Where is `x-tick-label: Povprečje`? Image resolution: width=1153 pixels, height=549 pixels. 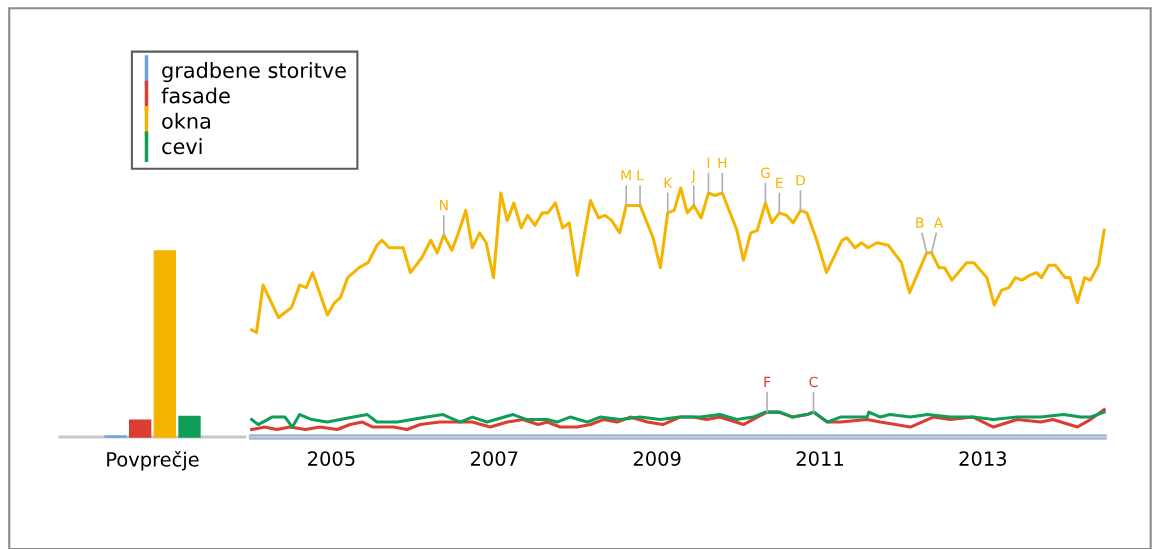 x-tick-label: Povprečje is located at coordinates (153, 460).